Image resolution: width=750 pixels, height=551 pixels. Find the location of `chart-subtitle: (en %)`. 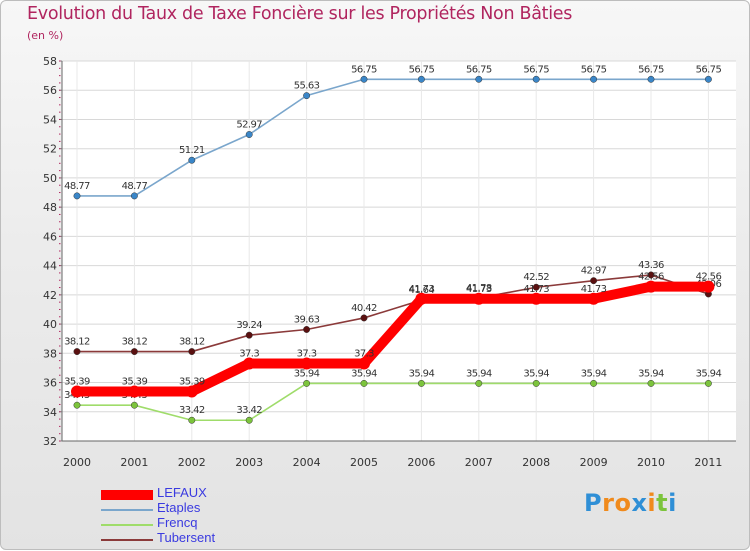

chart-subtitle: (en %) is located at coordinates (45, 35).